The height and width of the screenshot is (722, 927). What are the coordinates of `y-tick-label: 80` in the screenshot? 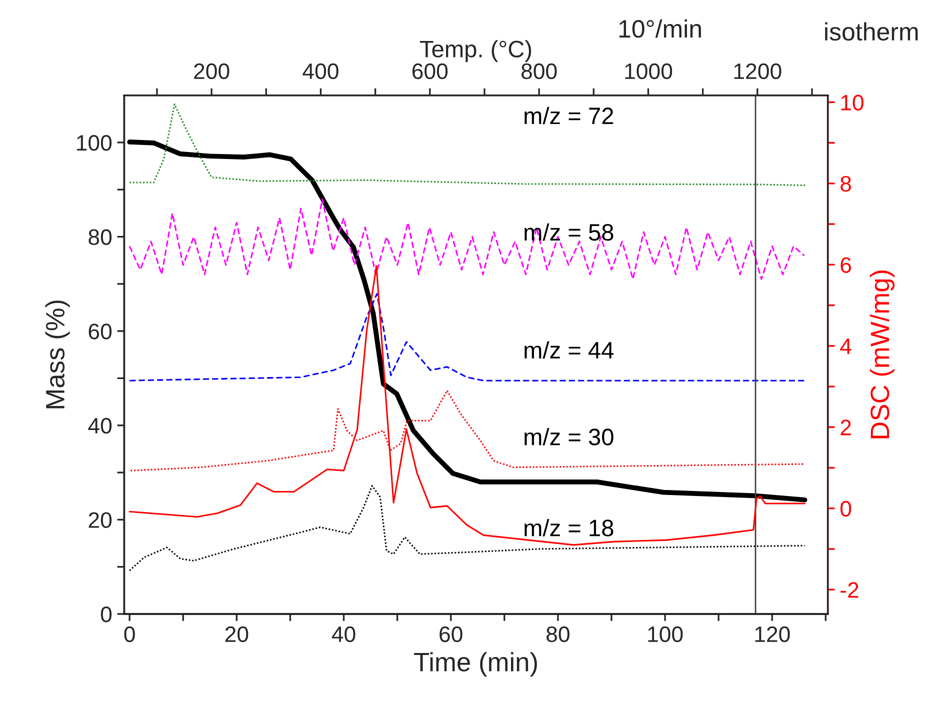 It's located at (100, 237).